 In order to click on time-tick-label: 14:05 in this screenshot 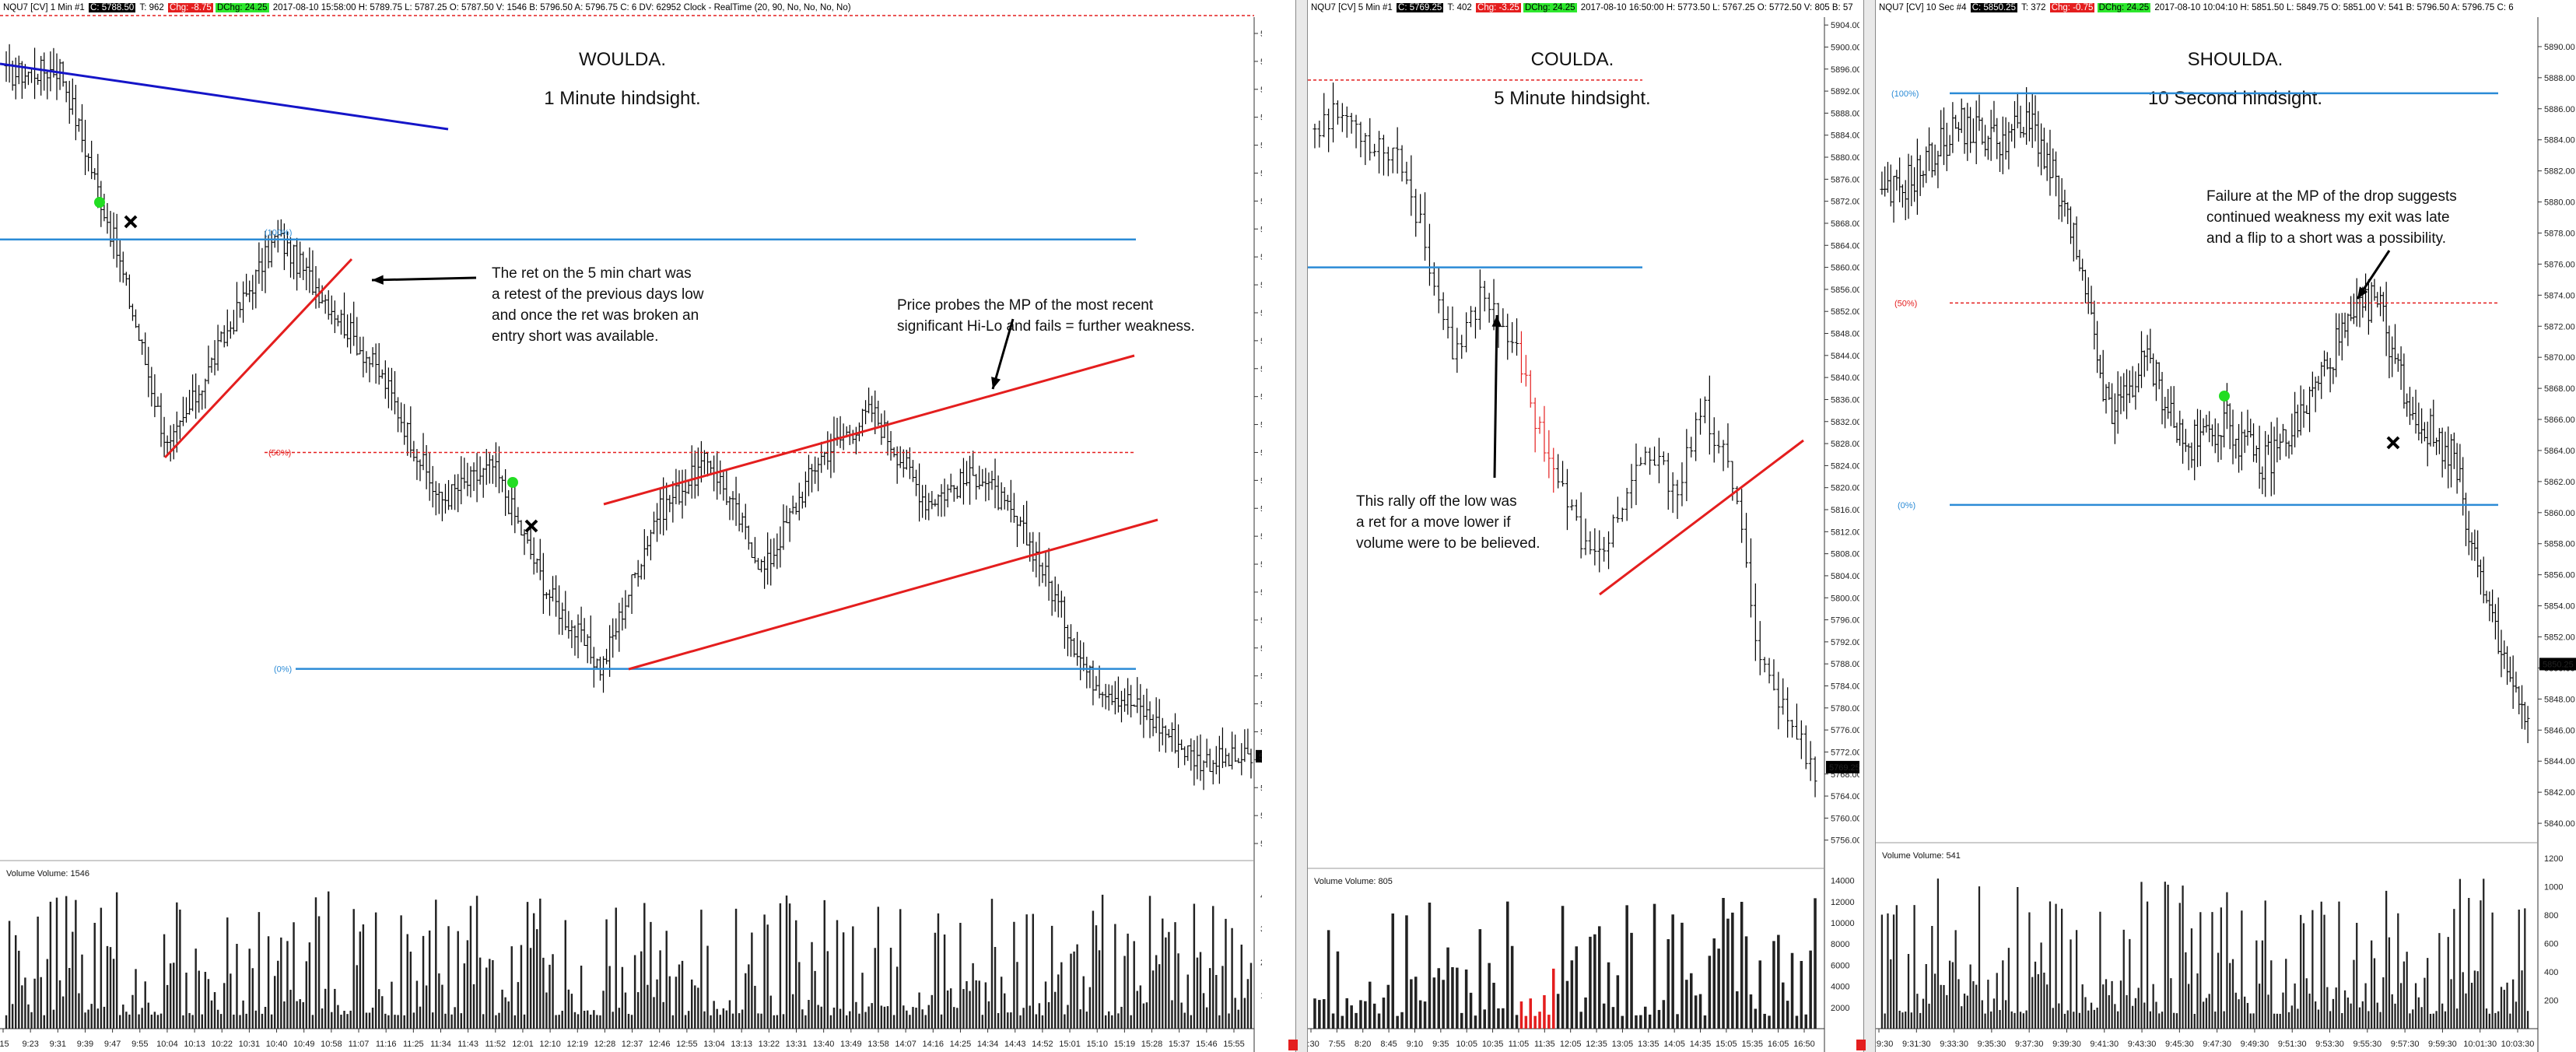, I will do `click(1674, 1045)`.